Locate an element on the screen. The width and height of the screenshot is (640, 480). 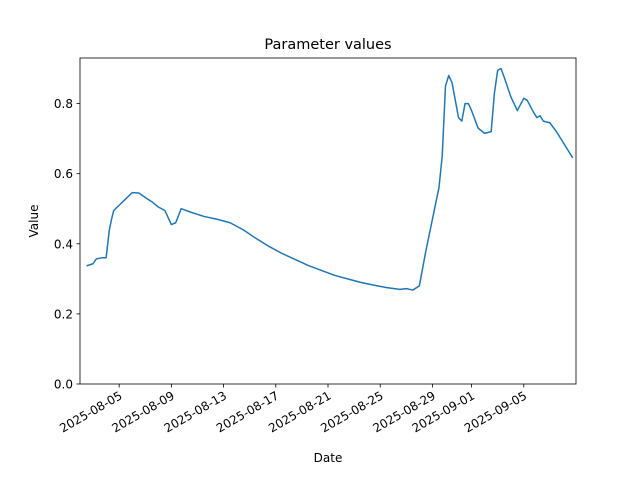
x-axis-label: Date is located at coordinates (328, 458).